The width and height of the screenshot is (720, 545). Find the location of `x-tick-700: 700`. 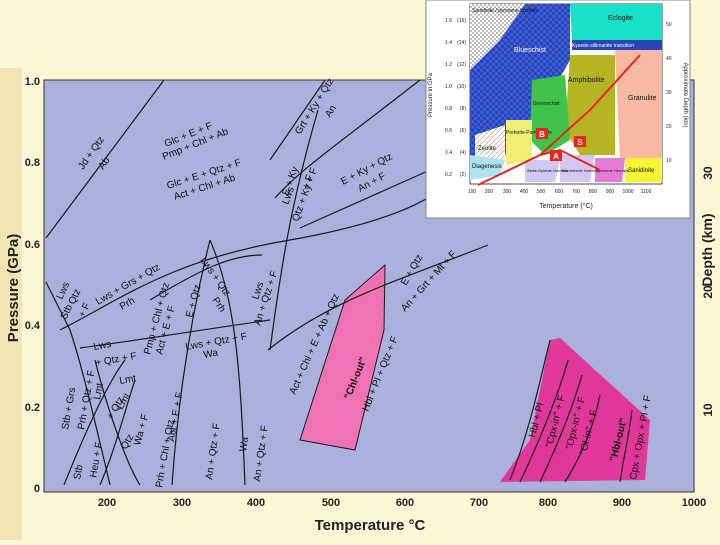

x-tick-700: 700 is located at coordinates (479, 503).